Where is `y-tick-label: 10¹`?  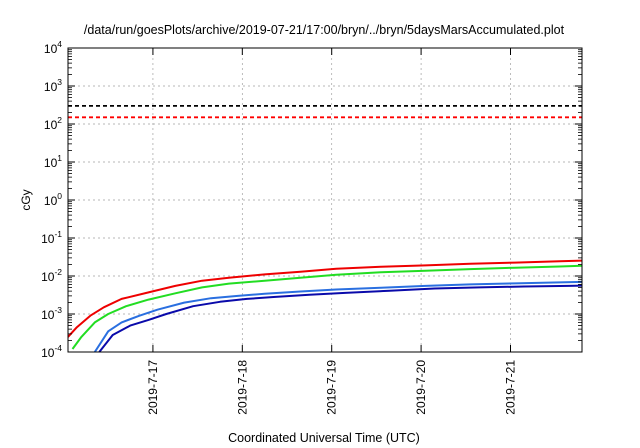
y-tick-label: 10¹ is located at coordinates (53, 161).